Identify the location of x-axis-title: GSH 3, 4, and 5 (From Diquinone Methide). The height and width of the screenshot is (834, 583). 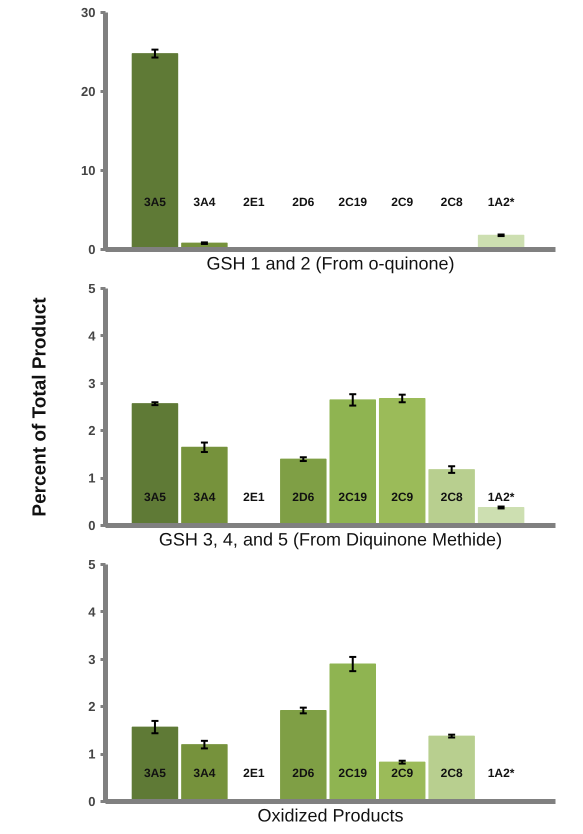
(330, 540).